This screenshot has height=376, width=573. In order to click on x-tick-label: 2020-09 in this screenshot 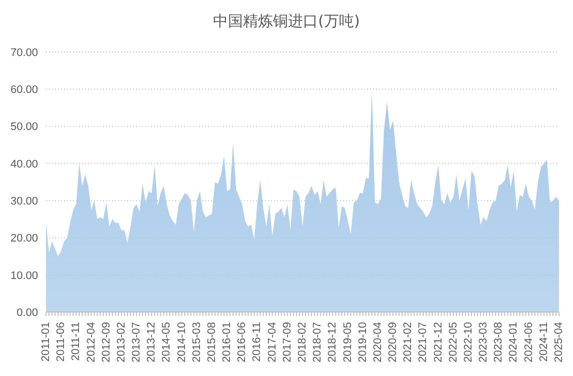, I will do `click(393, 342)`.